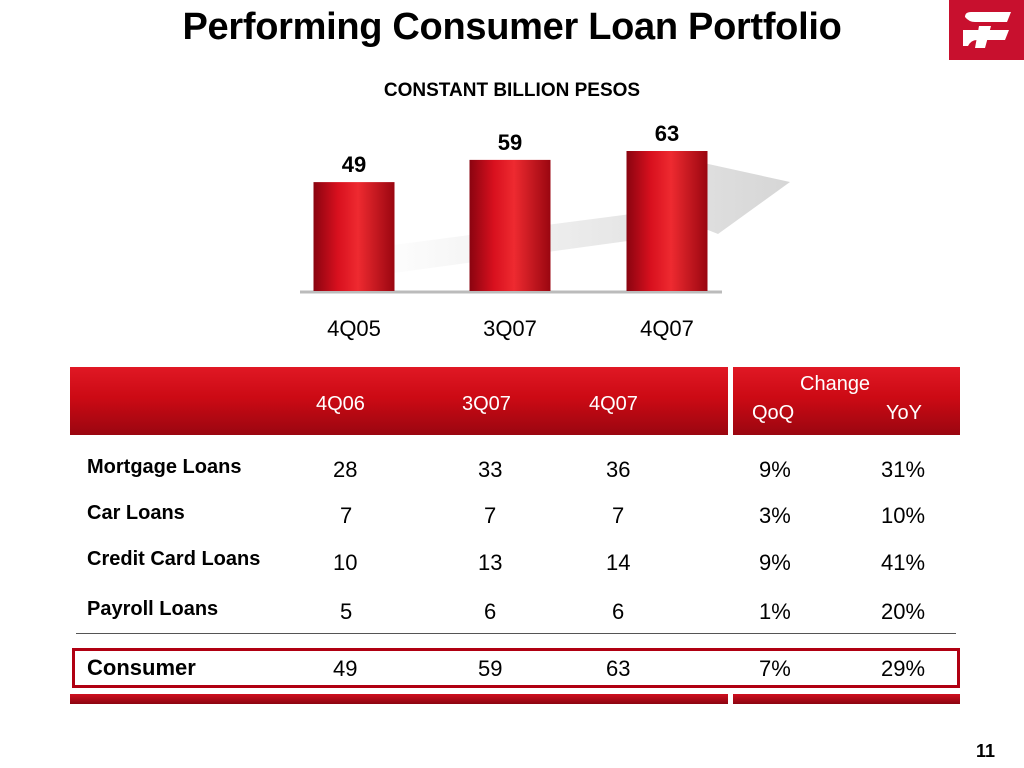 The height and width of the screenshot is (768, 1024). What do you see at coordinates (618, 668) in the screenshot?
I see `cell-total-4q07: 63` at bounding box center [618, 668].